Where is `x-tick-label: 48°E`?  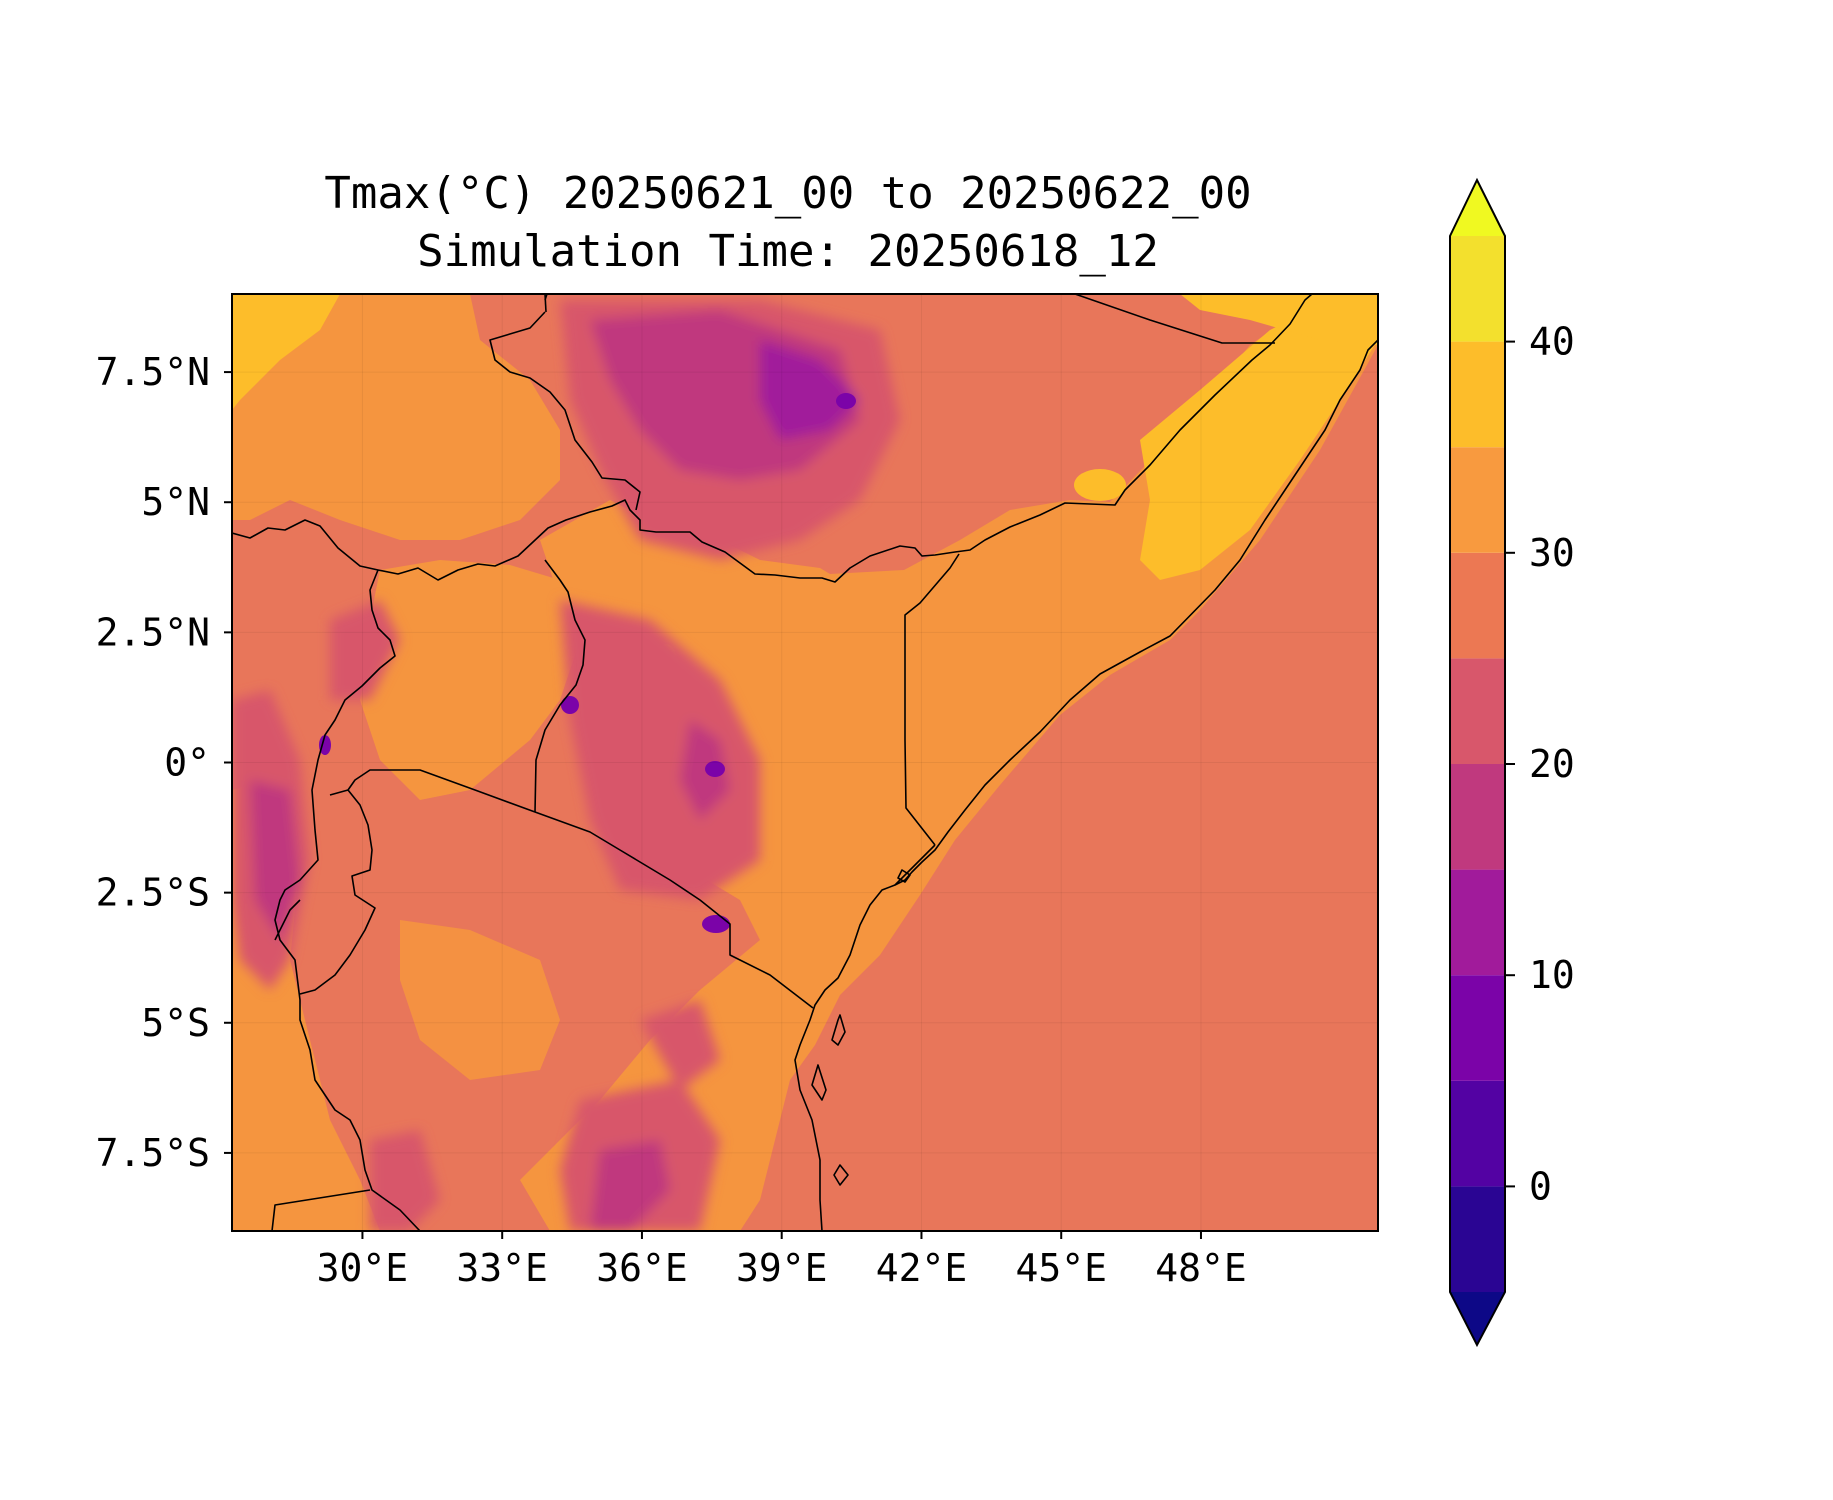 x-tick-label: 48°E is located at coordinates (1201, 1268).